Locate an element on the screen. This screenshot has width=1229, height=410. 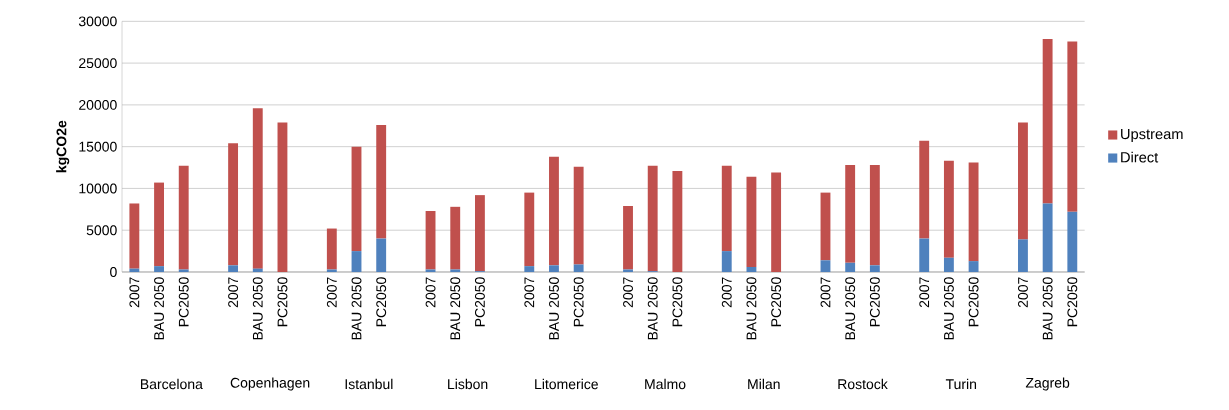
text: Rostock is located at coordinates (863, 384).